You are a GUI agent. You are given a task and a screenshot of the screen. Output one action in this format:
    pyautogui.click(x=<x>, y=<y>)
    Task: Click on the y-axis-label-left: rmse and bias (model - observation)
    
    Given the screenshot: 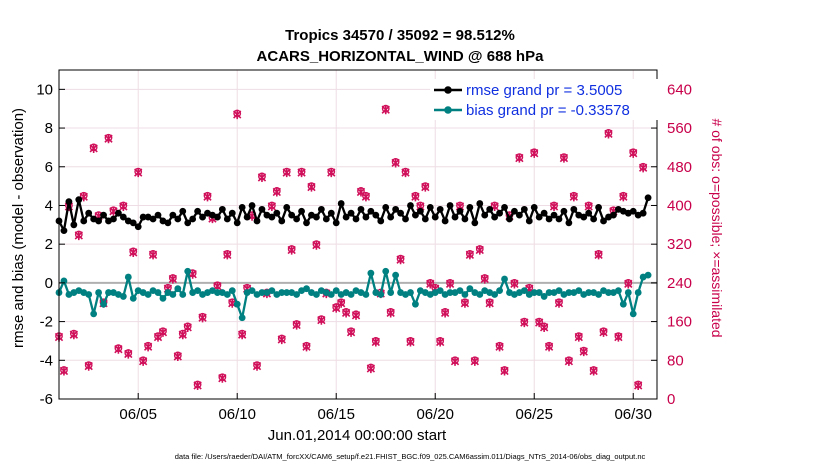 What is the action you would take?
    pyautogui.click(x=18, y=228)
    